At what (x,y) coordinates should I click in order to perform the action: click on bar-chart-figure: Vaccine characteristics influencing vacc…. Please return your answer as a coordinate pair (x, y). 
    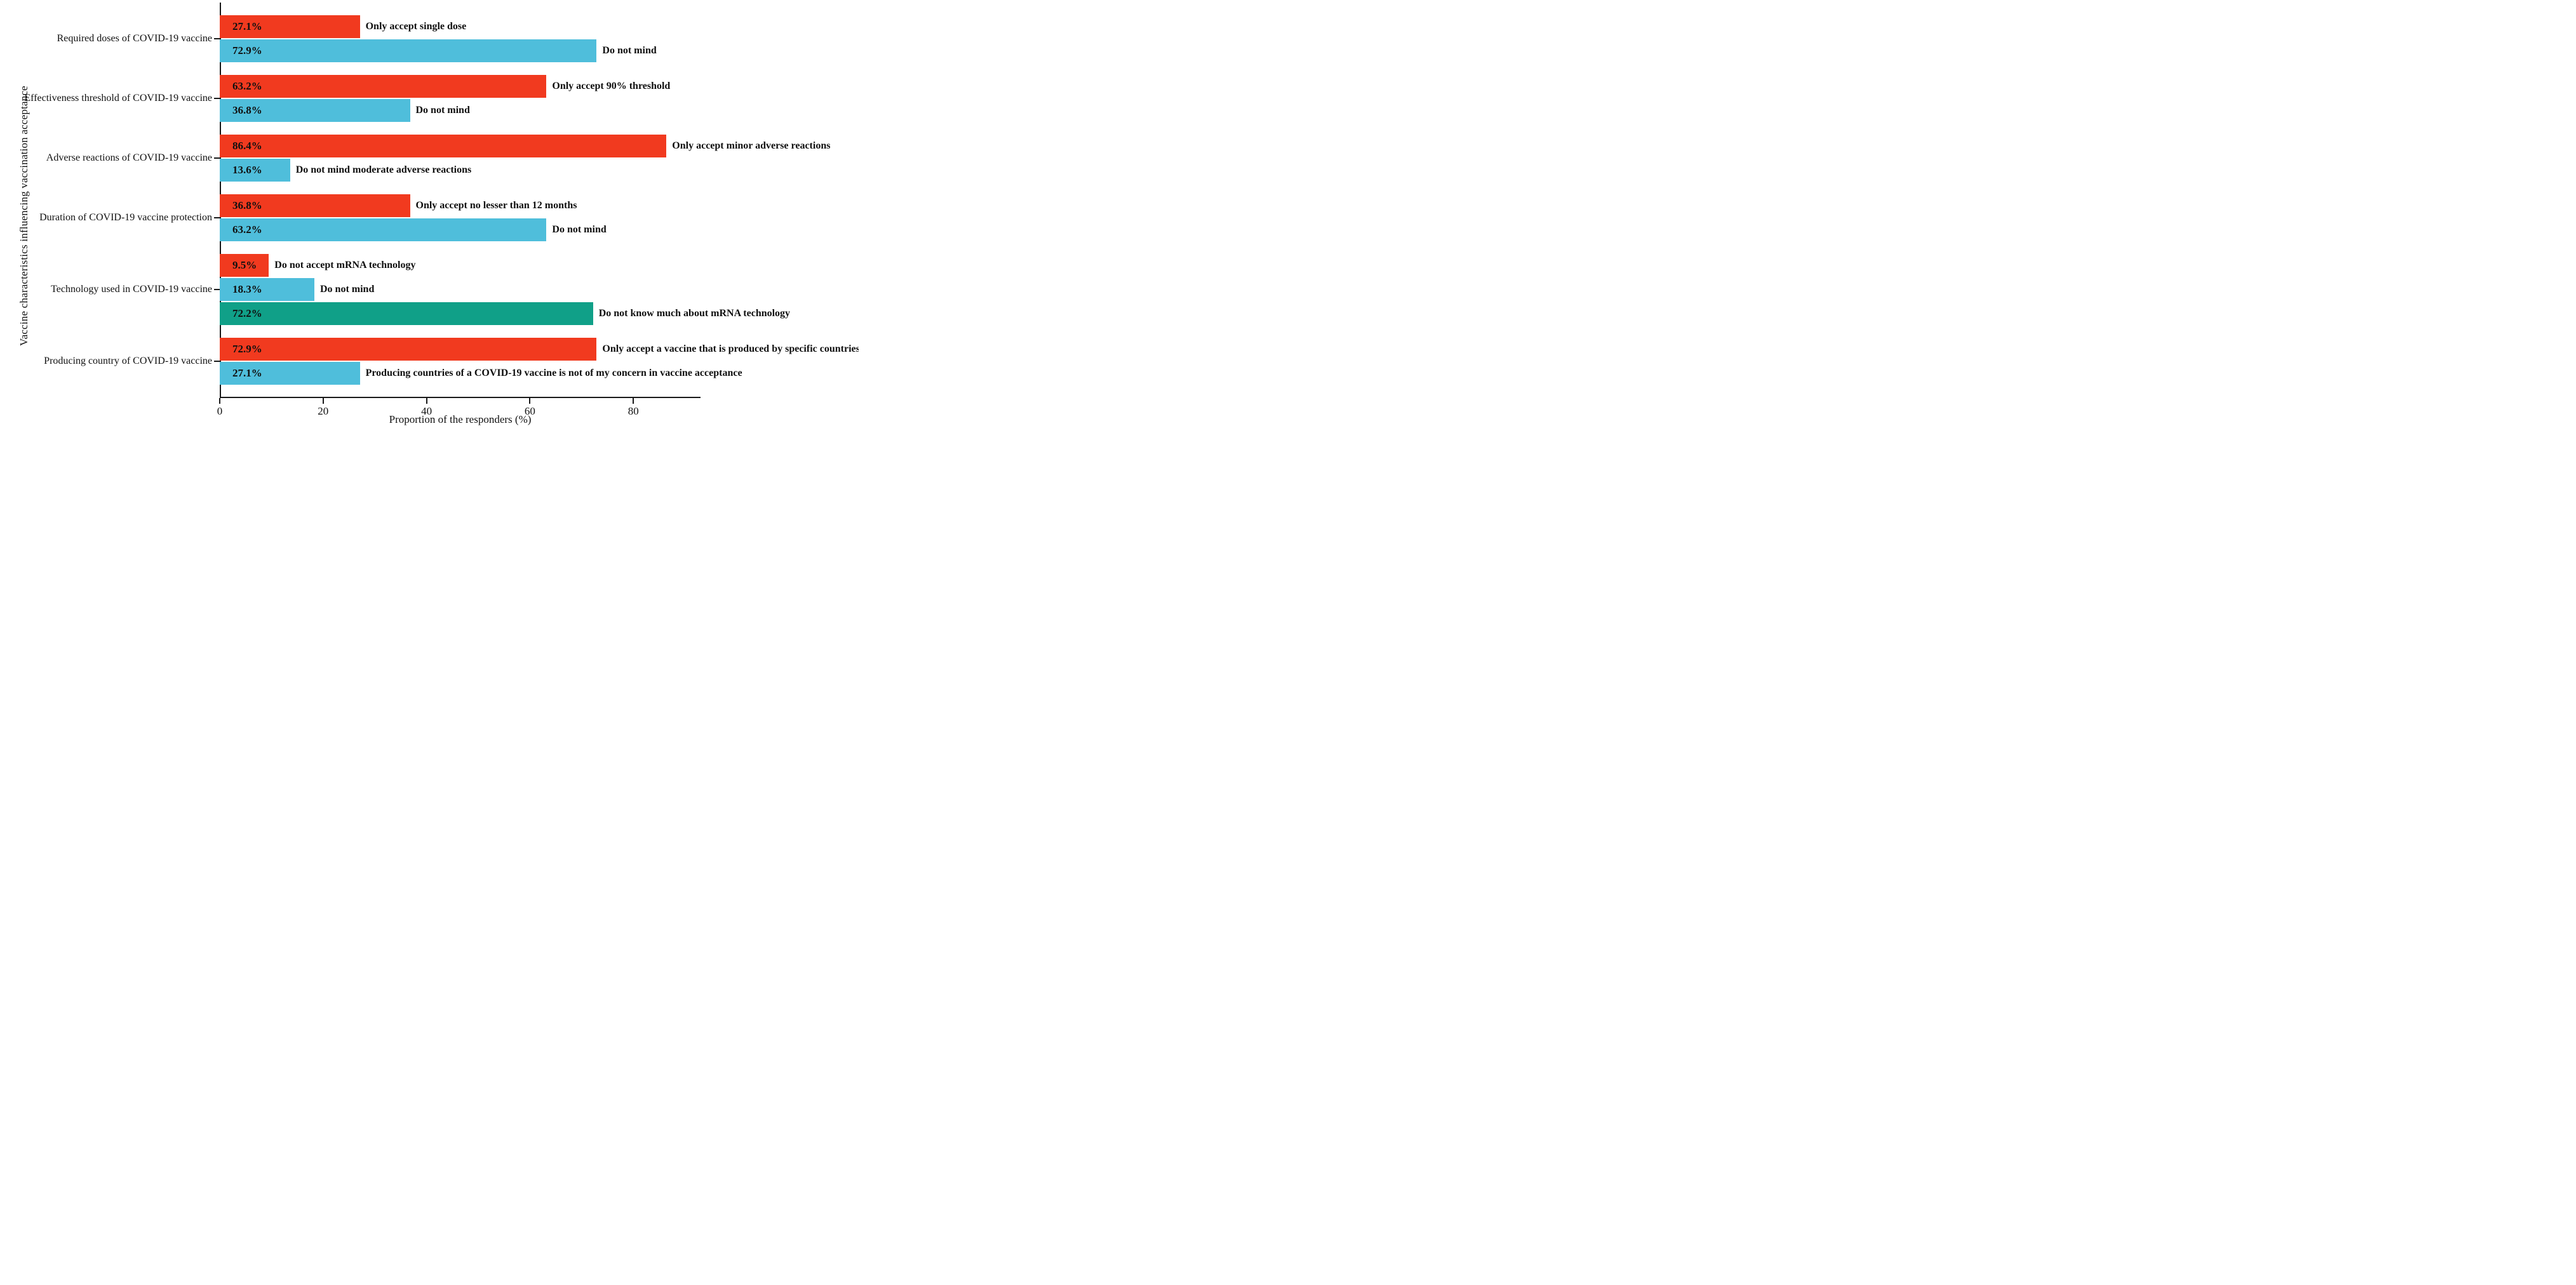
    Looking at the image, I should click on (429, 215).